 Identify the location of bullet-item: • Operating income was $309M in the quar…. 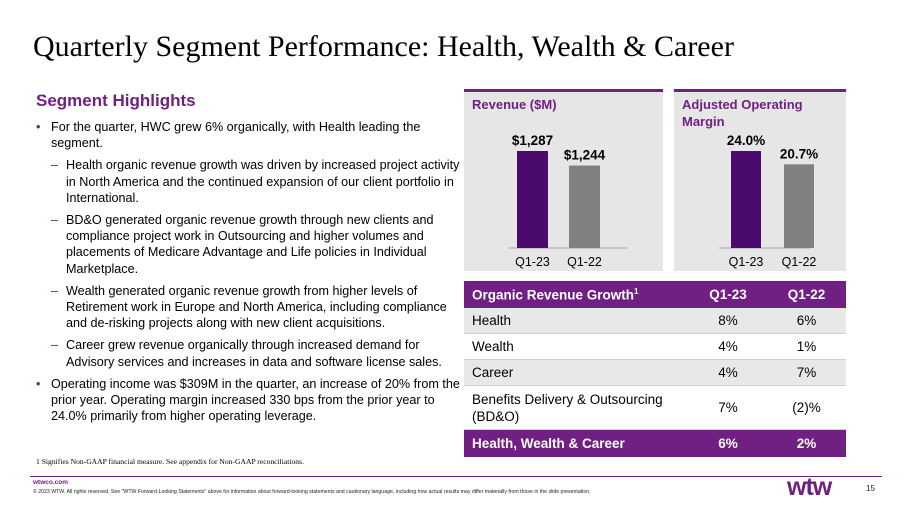
(249, 400).